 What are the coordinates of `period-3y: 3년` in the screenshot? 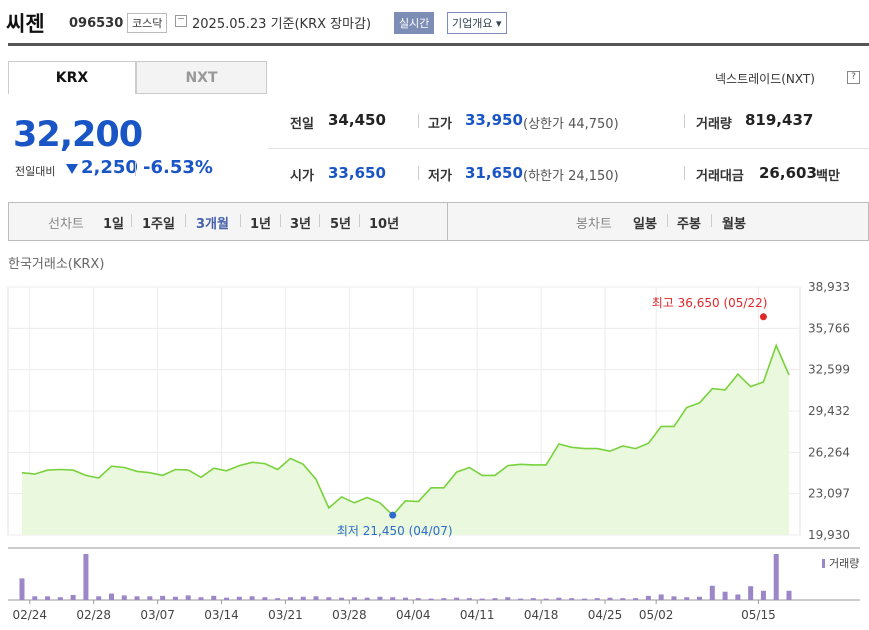 It's located at (301, 224).